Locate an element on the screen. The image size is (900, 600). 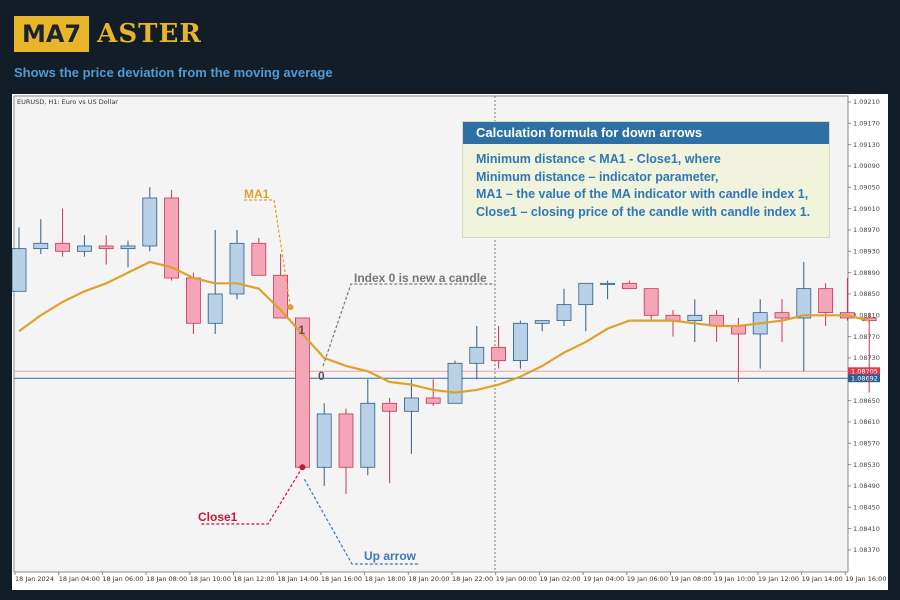
time-tick-label: 18 Jan 12:00 is located at coordinates (254, 579).